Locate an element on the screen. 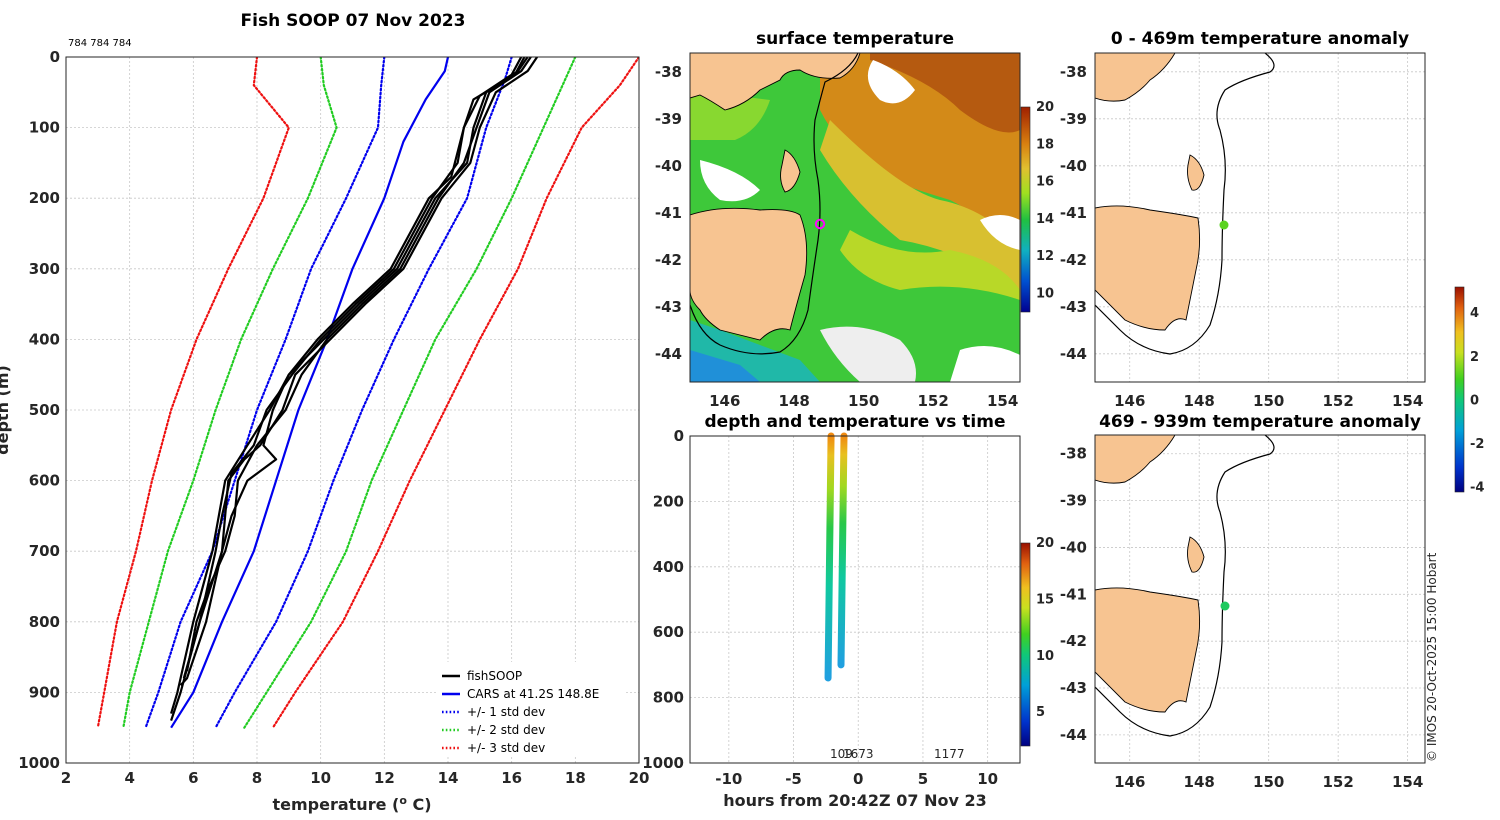 This screenshot has width=1500, height=820. anomaly-2-victoria-land is located at coordinates (1135, 459).